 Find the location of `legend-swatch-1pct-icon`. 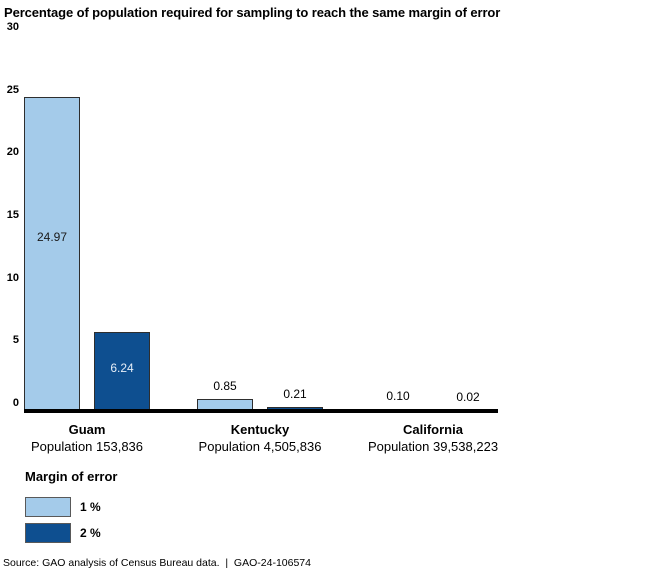

legend-swatch-1pct-icon is located at coordinates (48, 507).